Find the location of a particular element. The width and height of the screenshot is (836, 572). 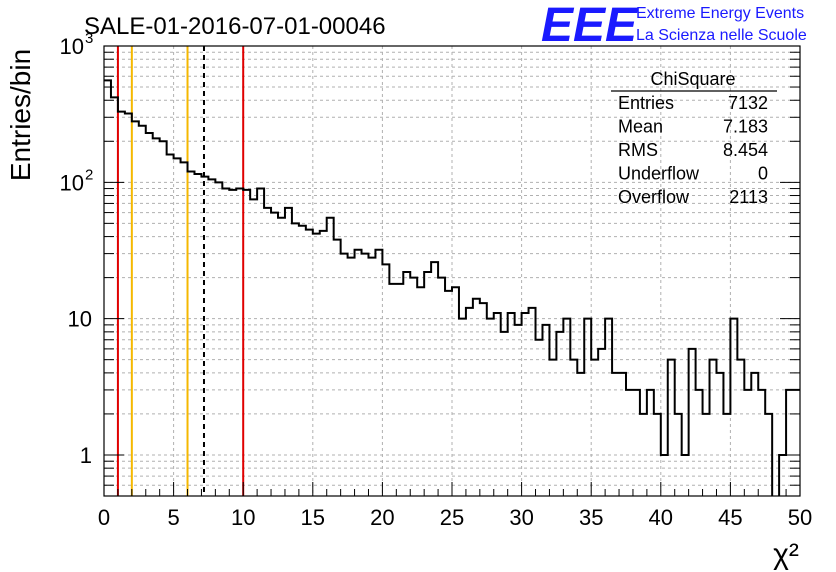

x-tick-label: 5 is located at coordinates (173, 517).